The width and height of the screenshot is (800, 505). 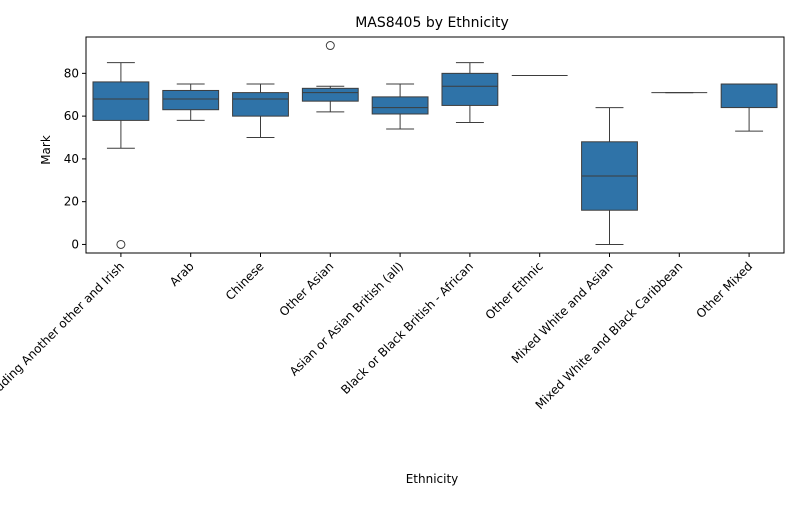 I want to click on x-axis-label: Ethnicity, so click(x=432, y=479).